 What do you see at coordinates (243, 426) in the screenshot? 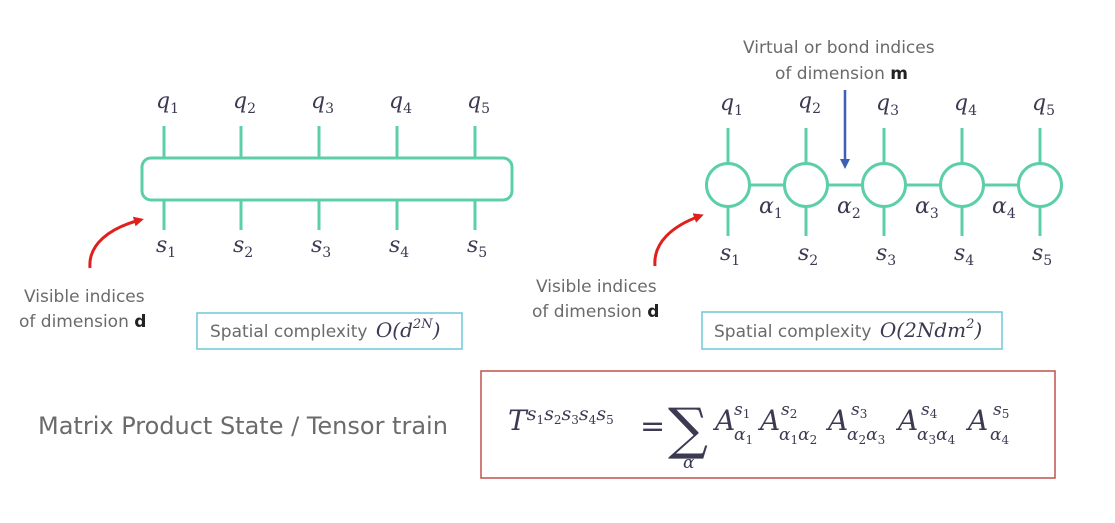
I see `page-title: Matrix Product State / Tensor train` at bounding box center [243, 426].